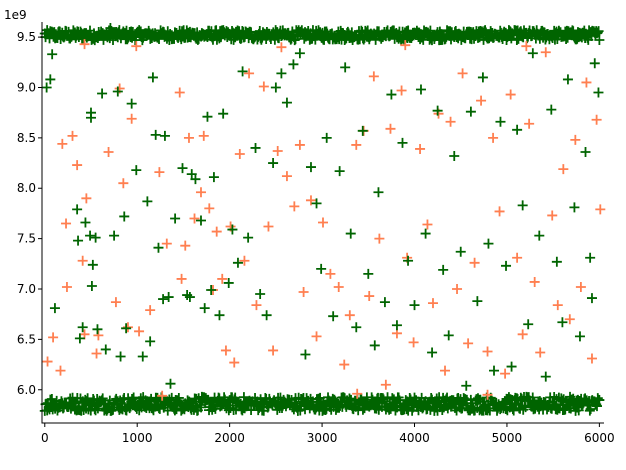  I want to click on y-tick-label-9: 9.0, so click(26, 87).